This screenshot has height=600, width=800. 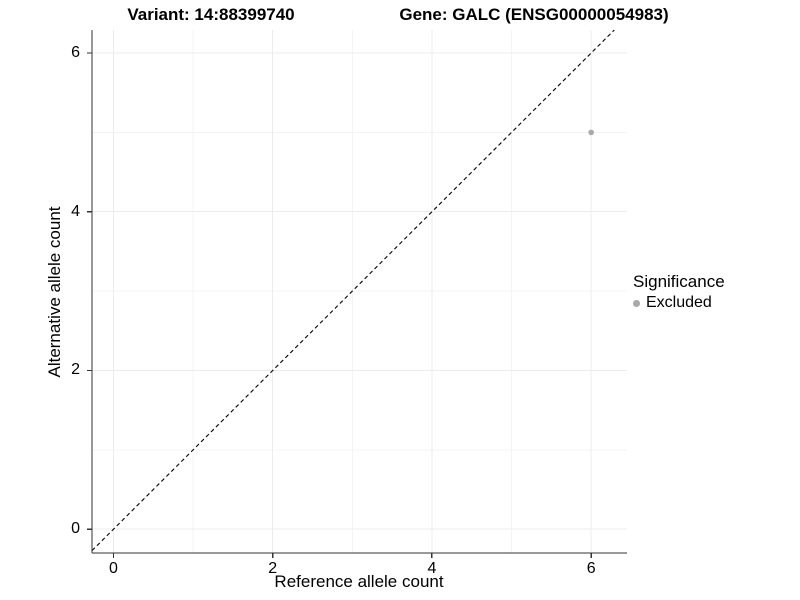 What do you see at coordinates (75, 52) in the screenshot?
I see `y-tick-label: 6` at bounding box center [75, 52].